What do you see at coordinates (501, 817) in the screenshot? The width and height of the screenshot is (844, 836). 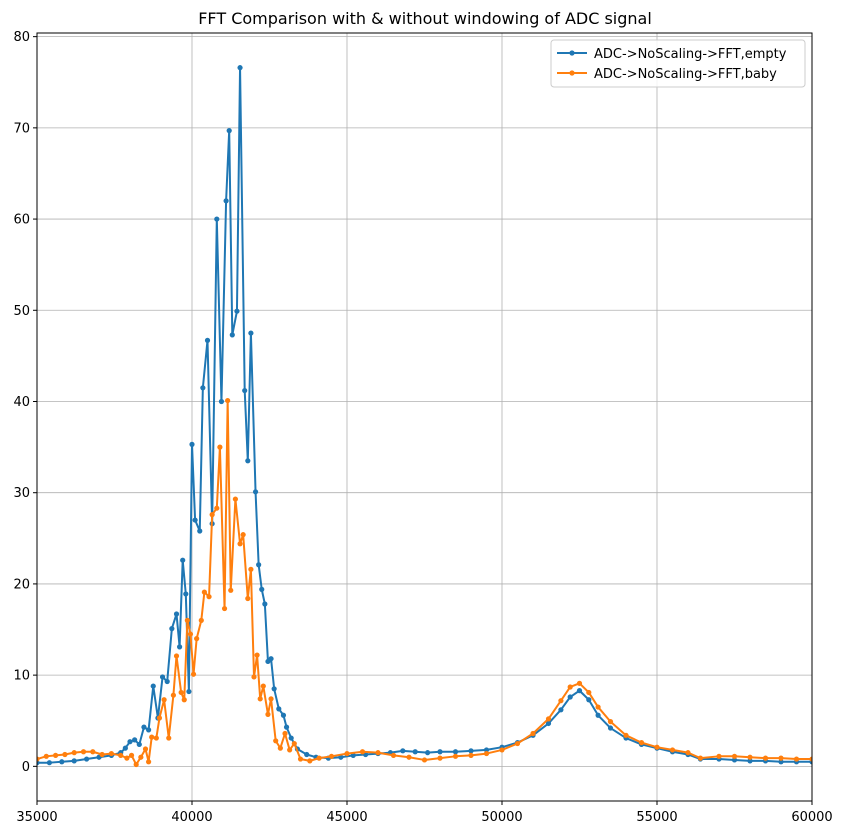 I see `x-tick-label: 50000` at bounding box center [501, 817].